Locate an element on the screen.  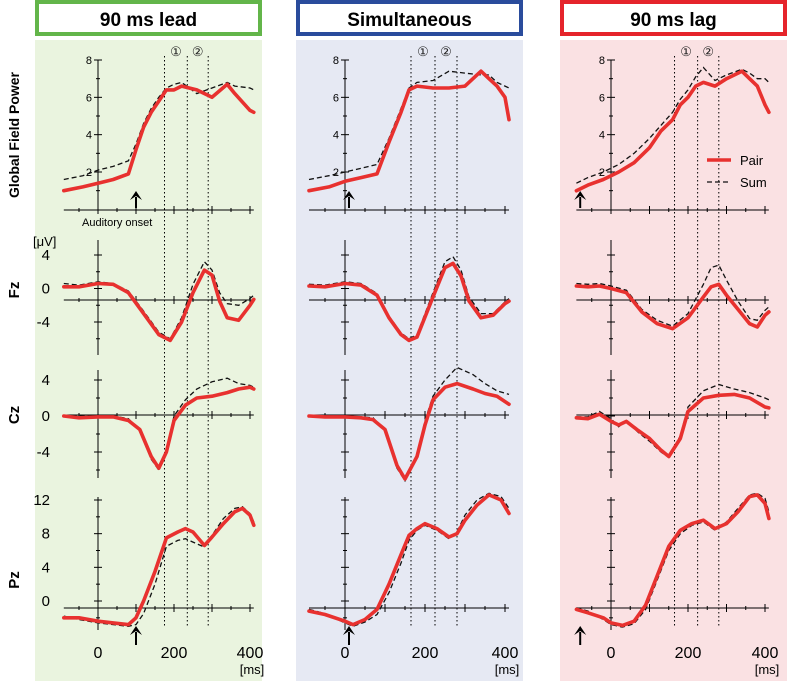
row-0-plot: 2 4 6 8 is located at coordinates (409, 134).